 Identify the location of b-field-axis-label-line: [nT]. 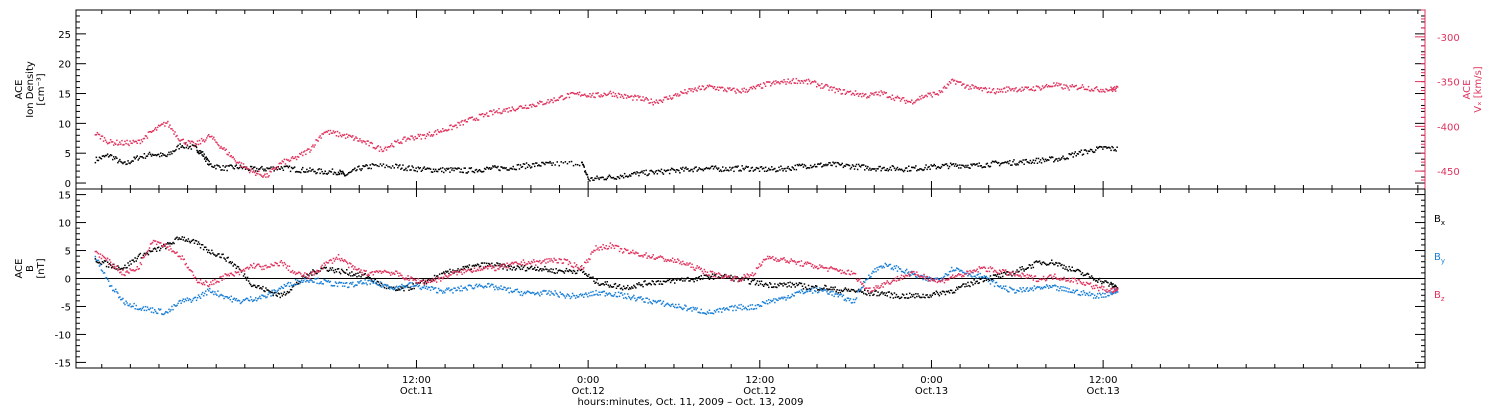
(41, 268).